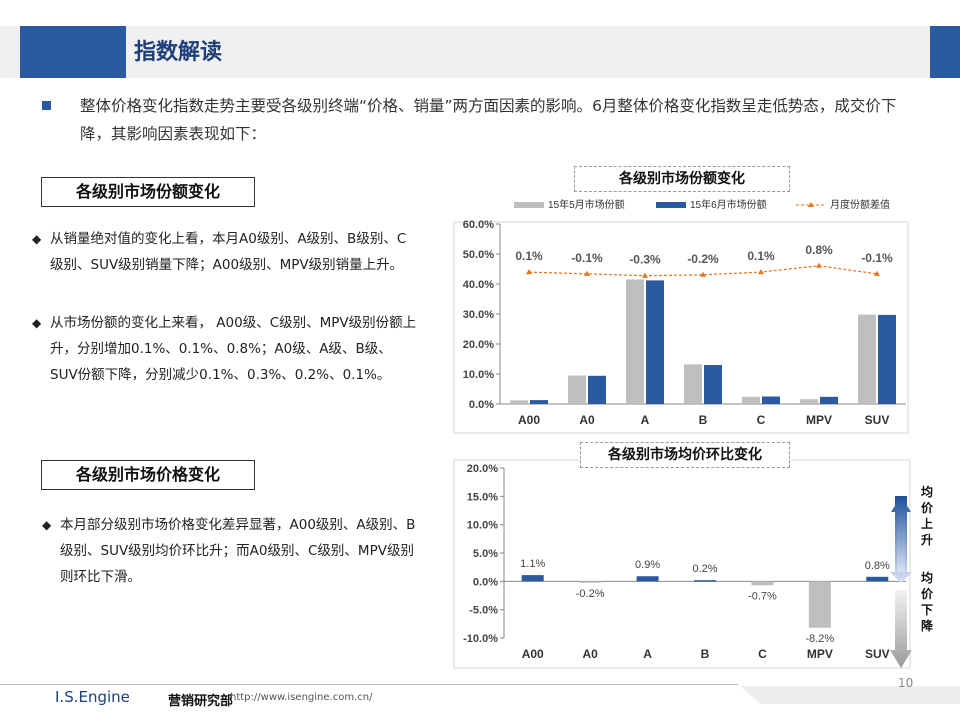 The width and height of the screenshot is (960, 720). Describe the element at coordinates (301, 697) in the screenshot. I see `footer-url: http://www.isengine.com.cn/` at that location.